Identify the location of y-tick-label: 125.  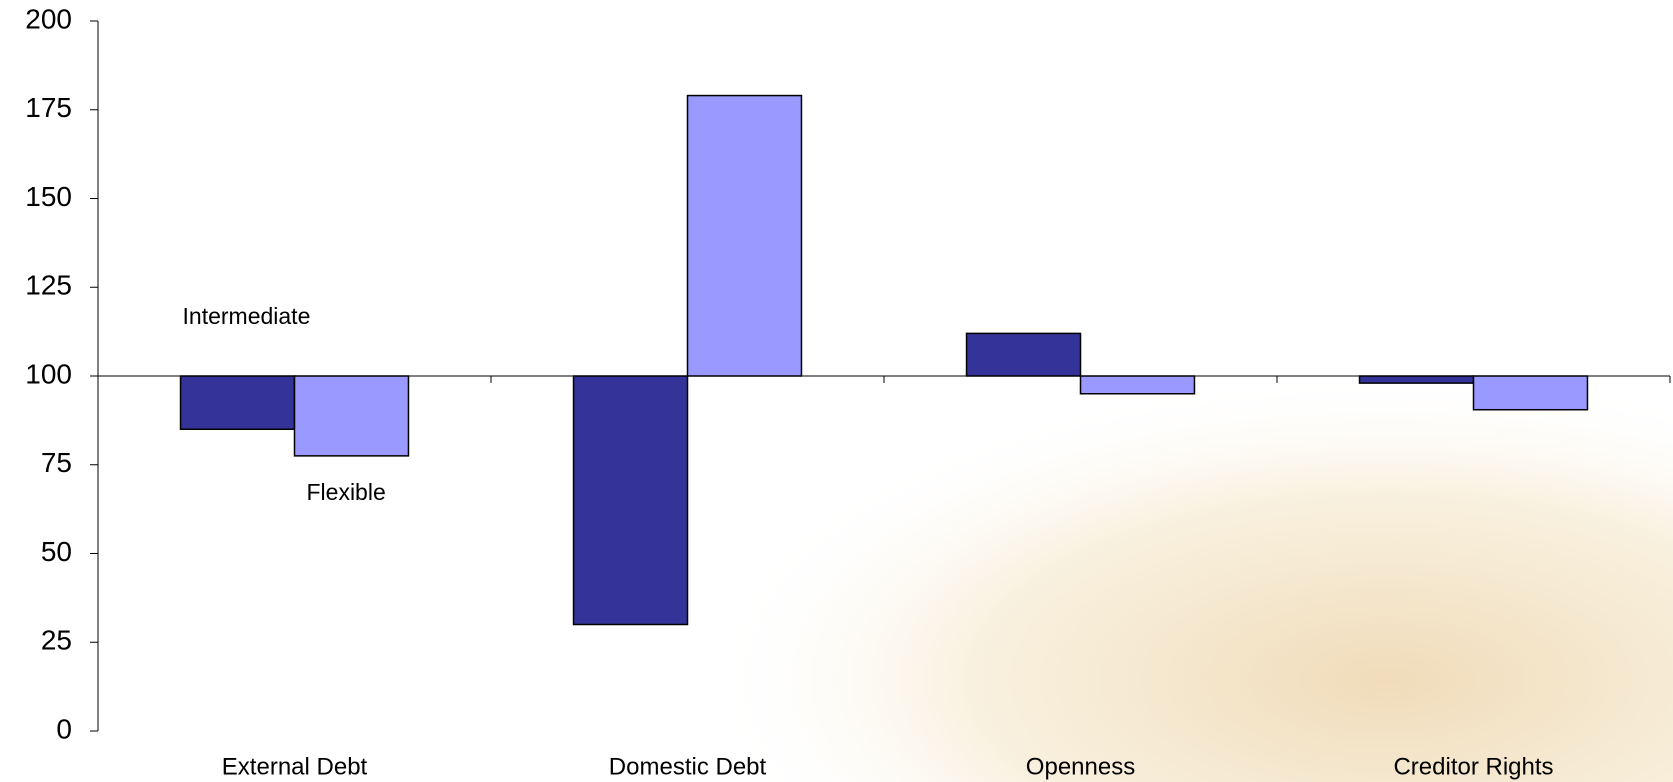
(48, 285).